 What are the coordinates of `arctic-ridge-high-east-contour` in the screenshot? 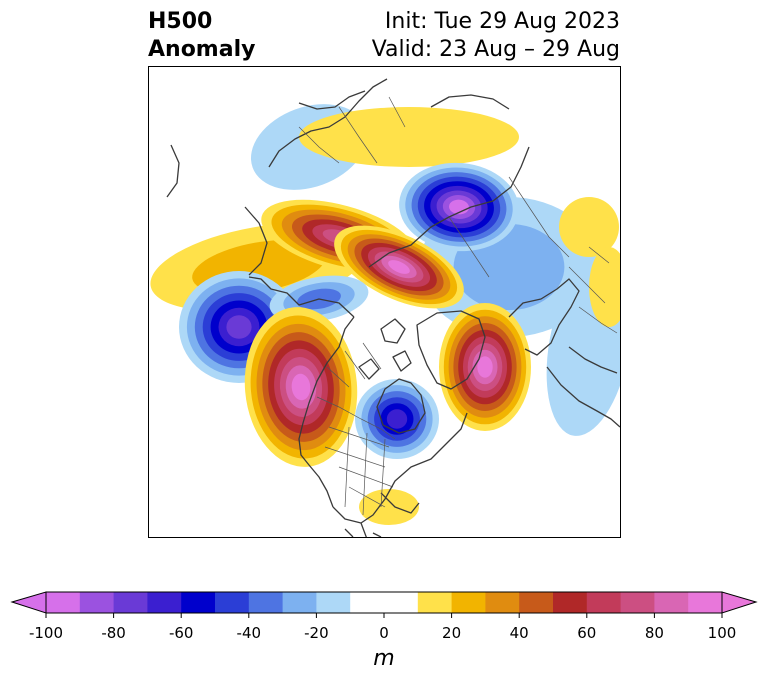 It's located at (399, 267).